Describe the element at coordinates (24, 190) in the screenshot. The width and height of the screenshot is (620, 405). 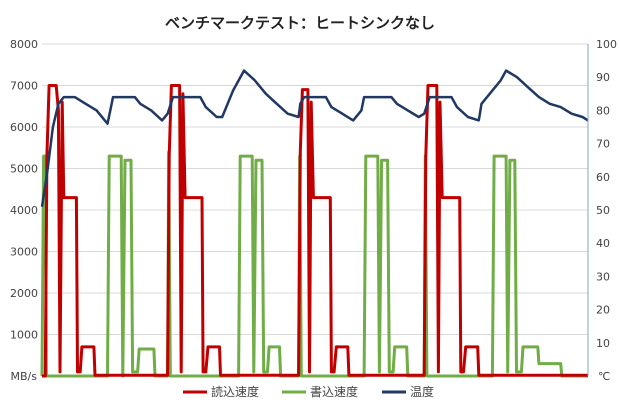
I see `left-axis-ticks: 1000 2000 3000 4000 5000 6000 7000 8000` at that location.